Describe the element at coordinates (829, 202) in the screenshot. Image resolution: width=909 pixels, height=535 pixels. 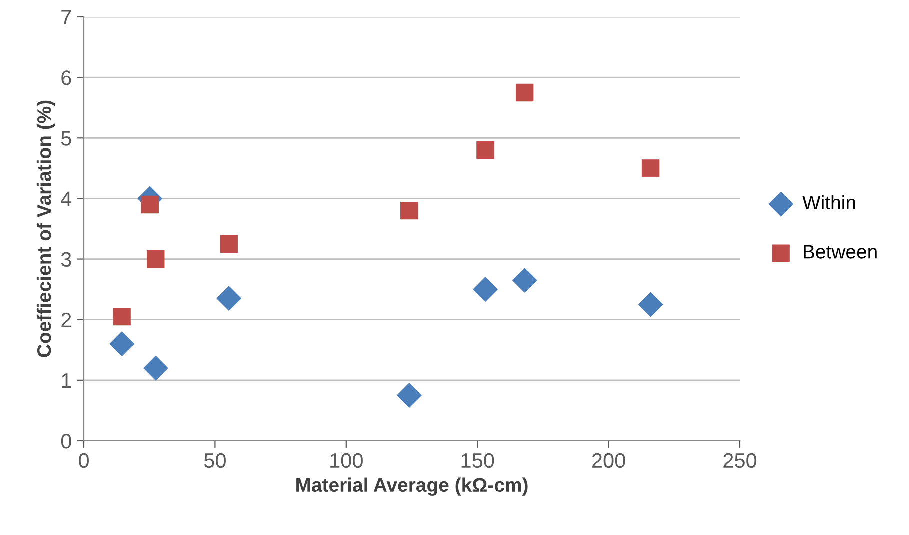
I see `legend-label: Within` at that location.